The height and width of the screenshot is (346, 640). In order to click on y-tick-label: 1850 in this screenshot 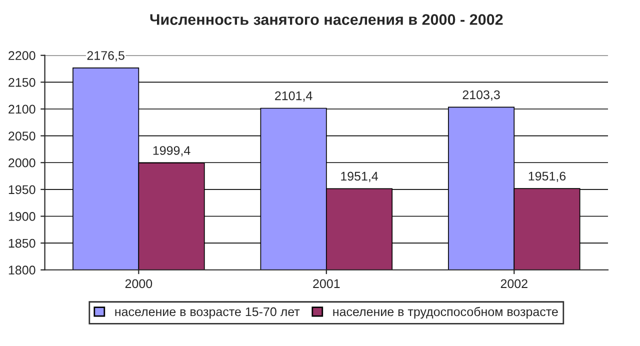, I will do `click(22, 243)`.